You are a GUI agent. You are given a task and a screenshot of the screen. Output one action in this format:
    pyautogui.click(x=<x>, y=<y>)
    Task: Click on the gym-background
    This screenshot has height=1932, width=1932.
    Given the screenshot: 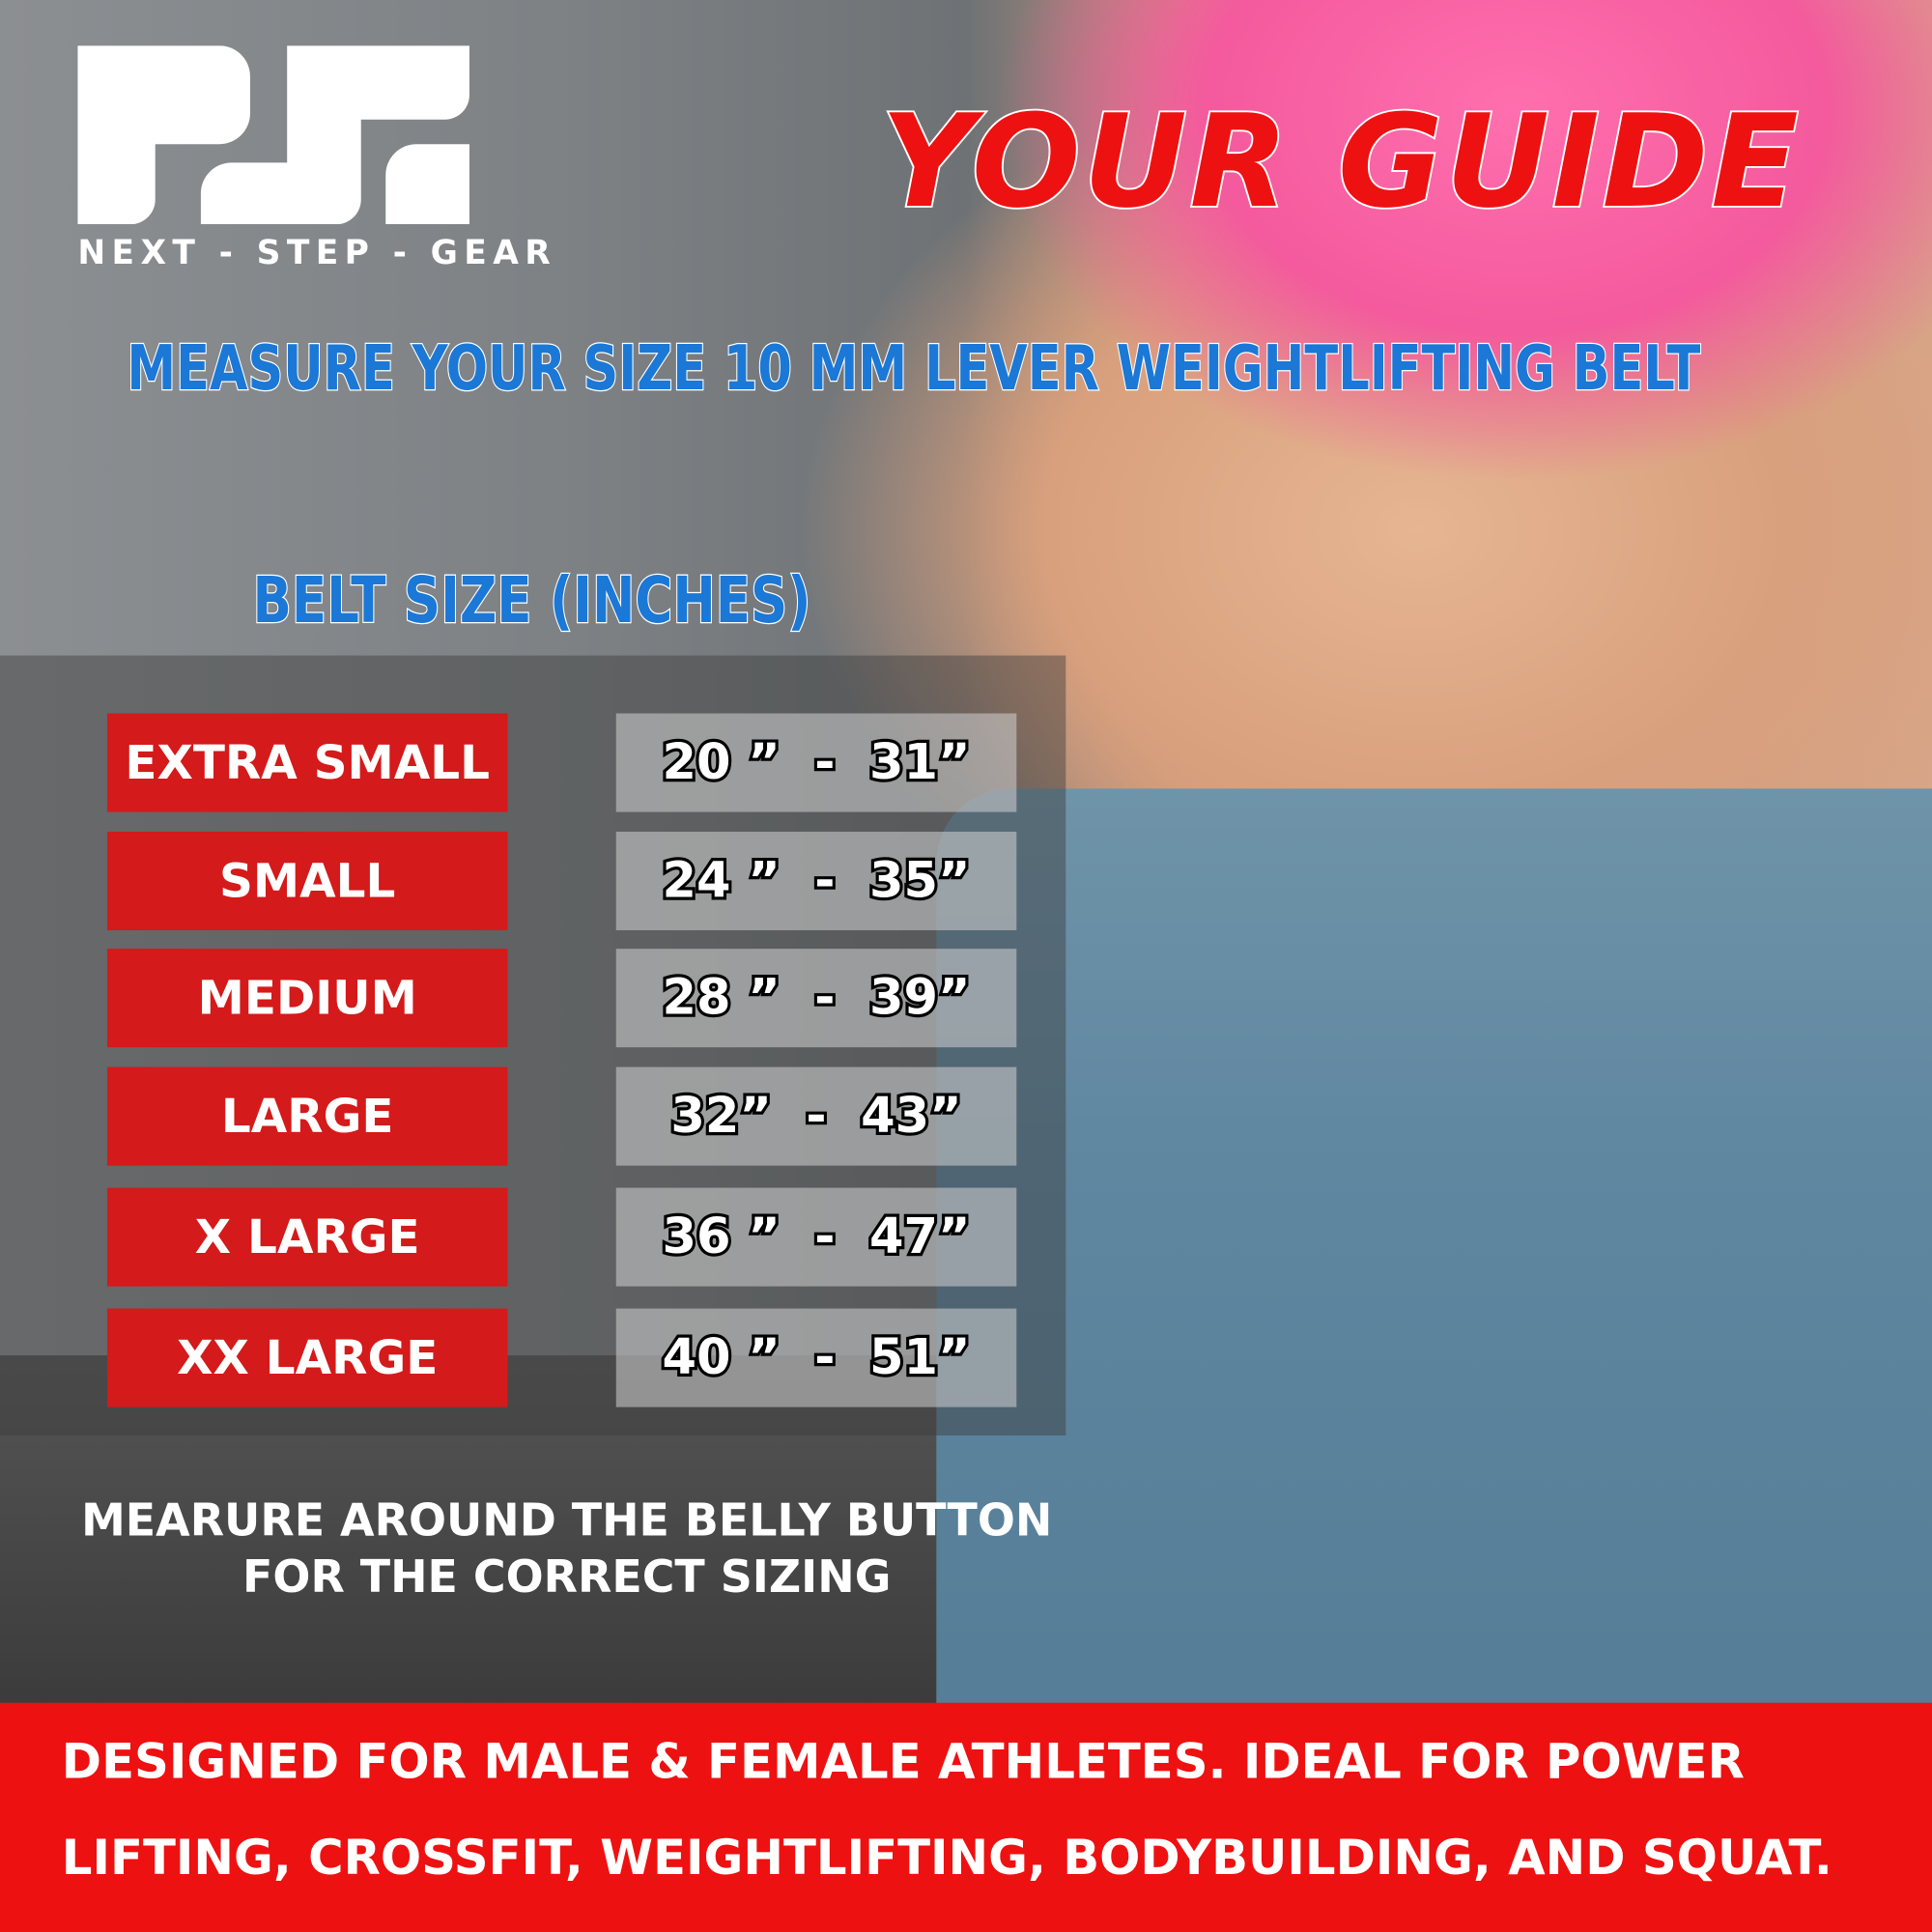 What is the action you would take?
    pyautogui.click(x=468, y=1540)
    